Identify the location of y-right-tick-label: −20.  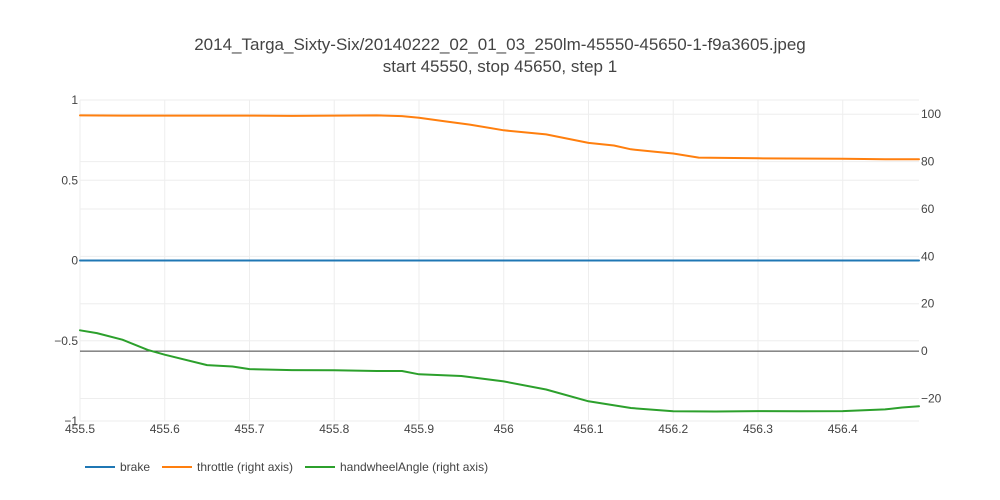
(931, 398).